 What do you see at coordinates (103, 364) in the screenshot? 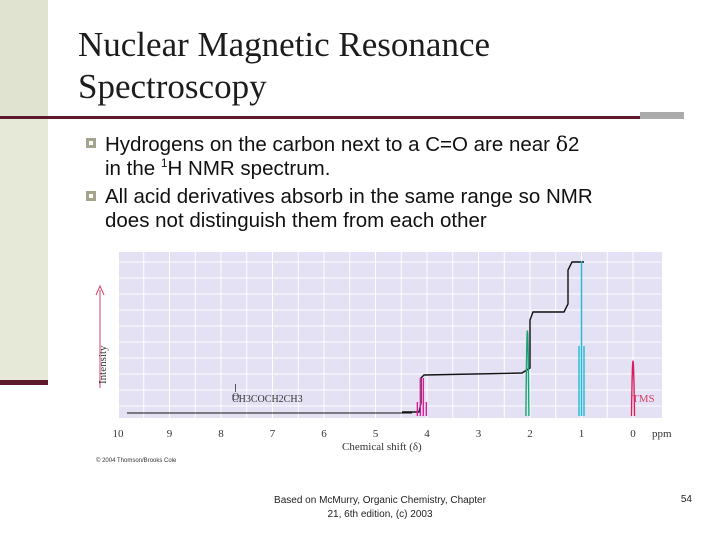
I see `intensity-axis-label: Intensity` at bounding box center [103, 364].